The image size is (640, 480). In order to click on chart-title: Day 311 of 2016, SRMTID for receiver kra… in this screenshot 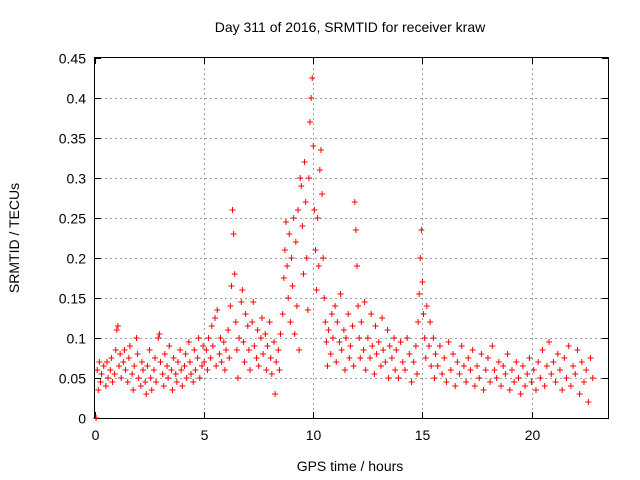, I will do `click(350, 27)`.